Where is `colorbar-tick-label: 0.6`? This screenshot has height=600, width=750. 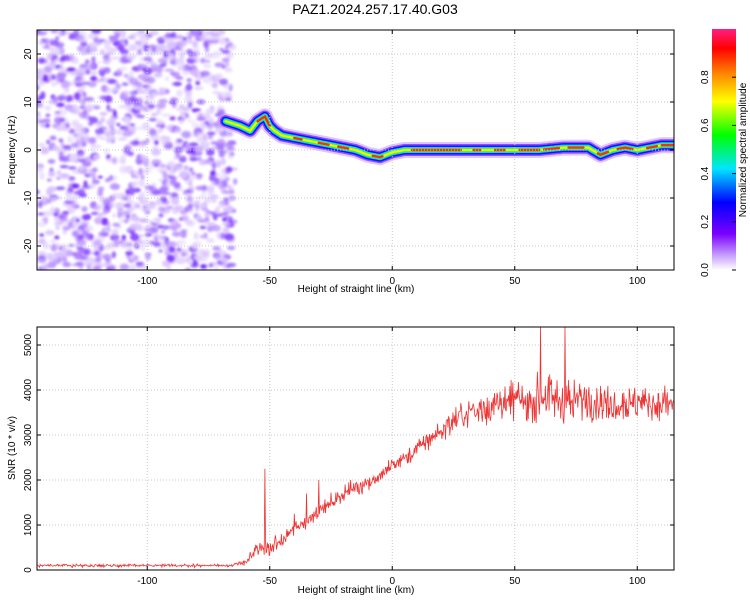
colorbar-tick-label: 0.6 is located at coordinates (705, 125).